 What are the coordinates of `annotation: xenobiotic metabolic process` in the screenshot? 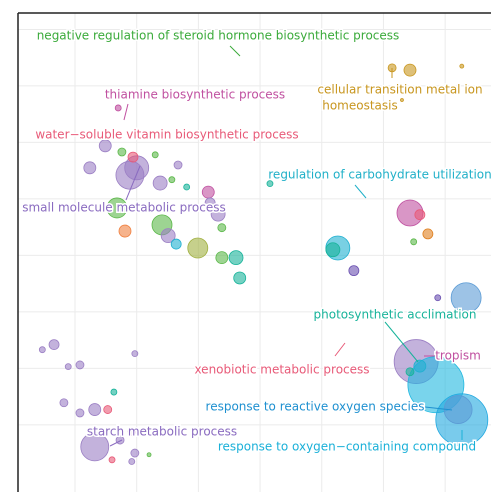 It's located at (281, 370).